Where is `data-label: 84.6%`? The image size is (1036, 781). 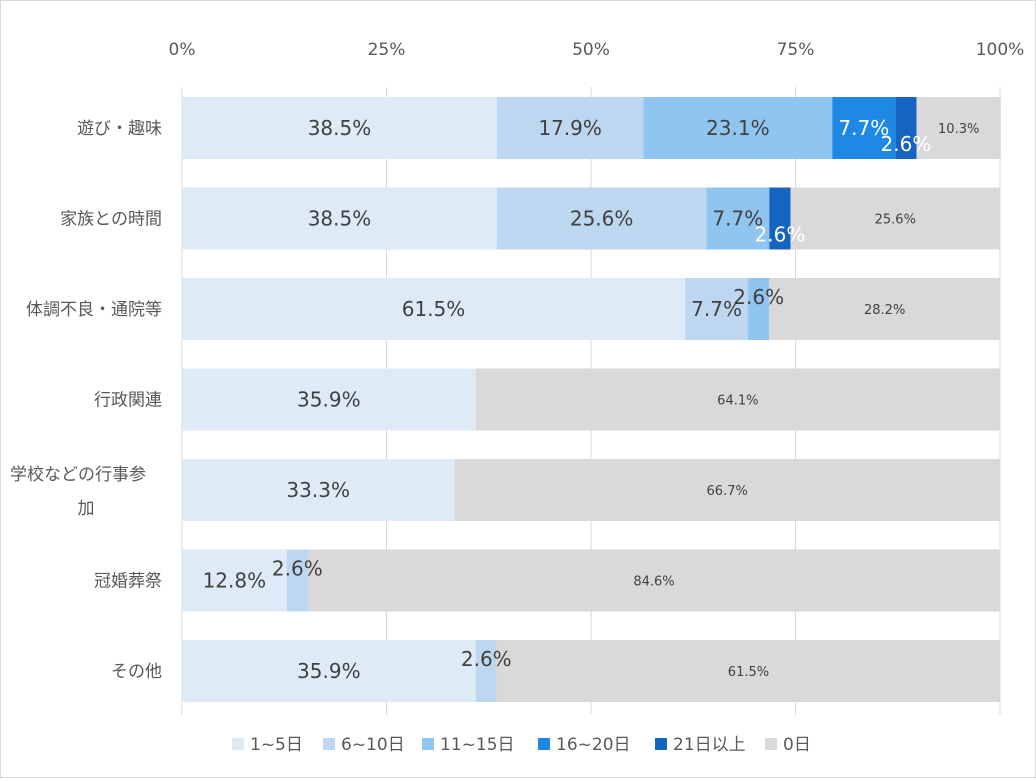
data-label: 84.6% is located at coordinates (653, 582).